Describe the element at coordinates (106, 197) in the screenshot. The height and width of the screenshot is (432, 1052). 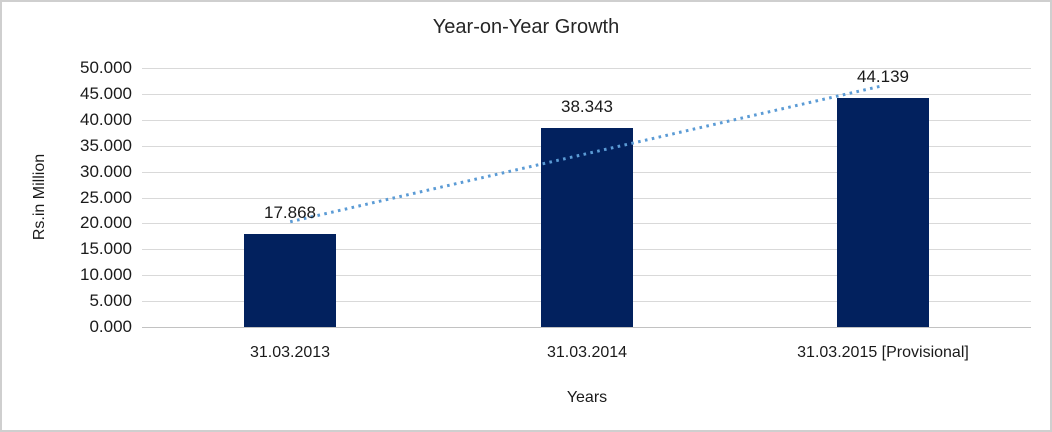
I see `y-tick-label: 25.000` at that location.